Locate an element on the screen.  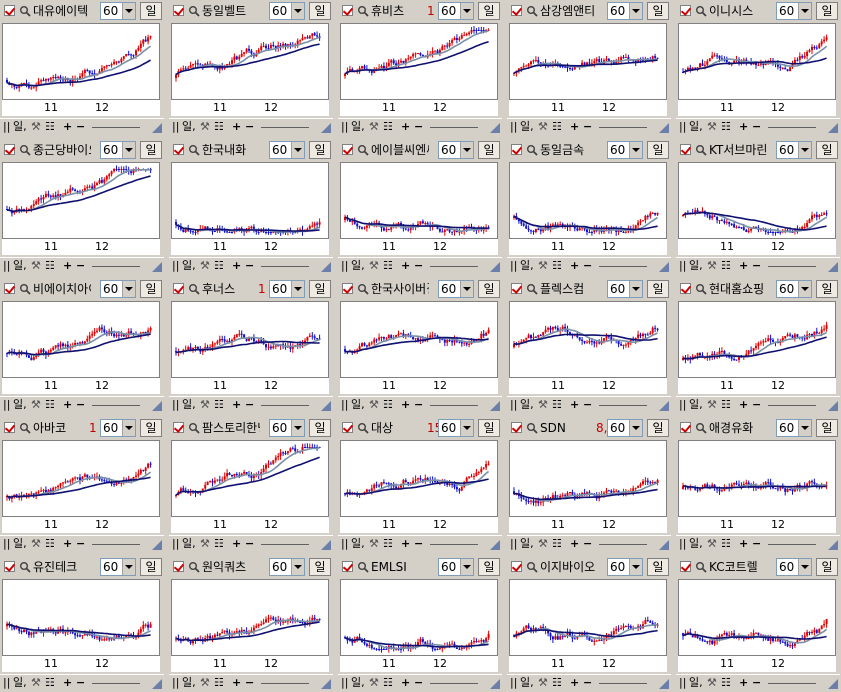
stock-name-field: 이니시스 is located at coordinates (731, 11).